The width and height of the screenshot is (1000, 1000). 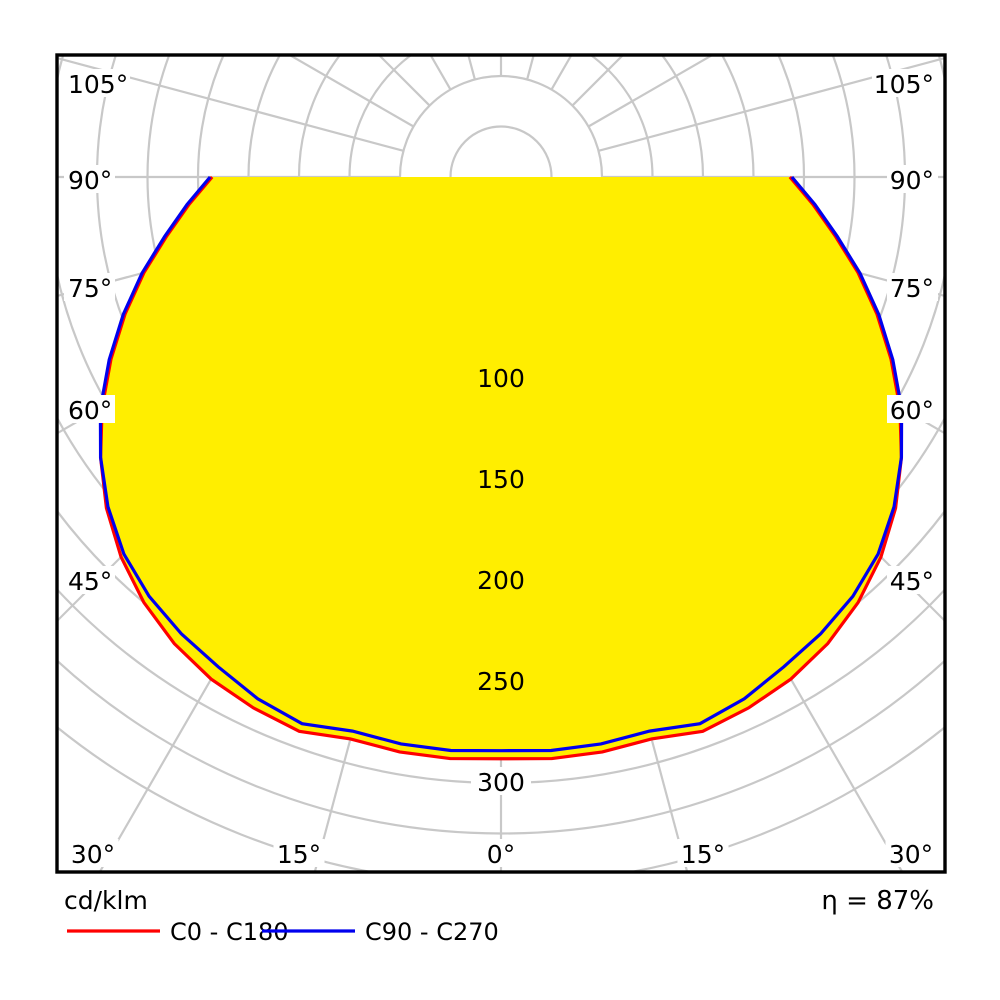 I want to click on angular-label-bottom-4: 30°, so click(x=911, y=854).